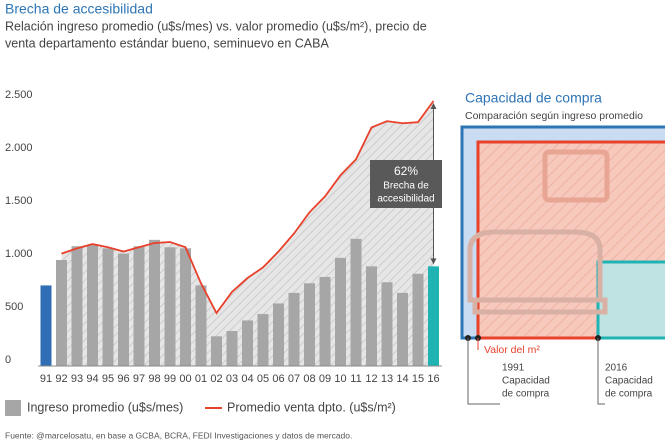  I want to click on annotation-text: Brecha de, so click(406, 186).